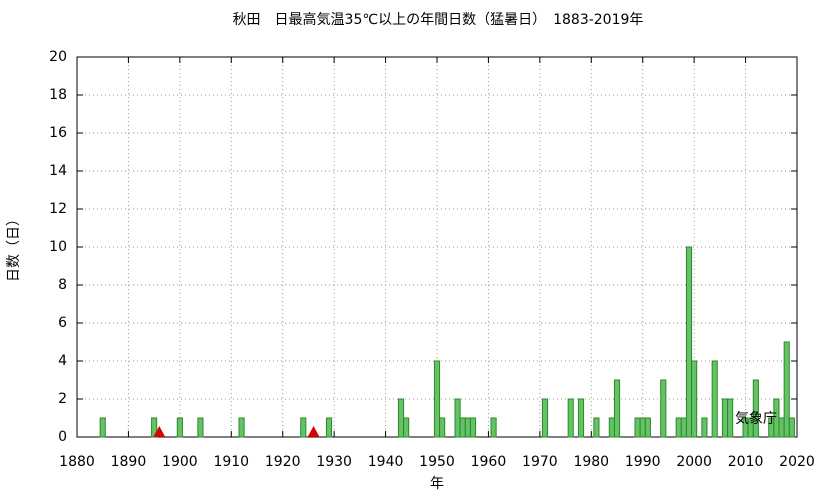  Describe the element at coordinates (58, 209) in the screenshot. I see `y-tick-label: 12` at that location.